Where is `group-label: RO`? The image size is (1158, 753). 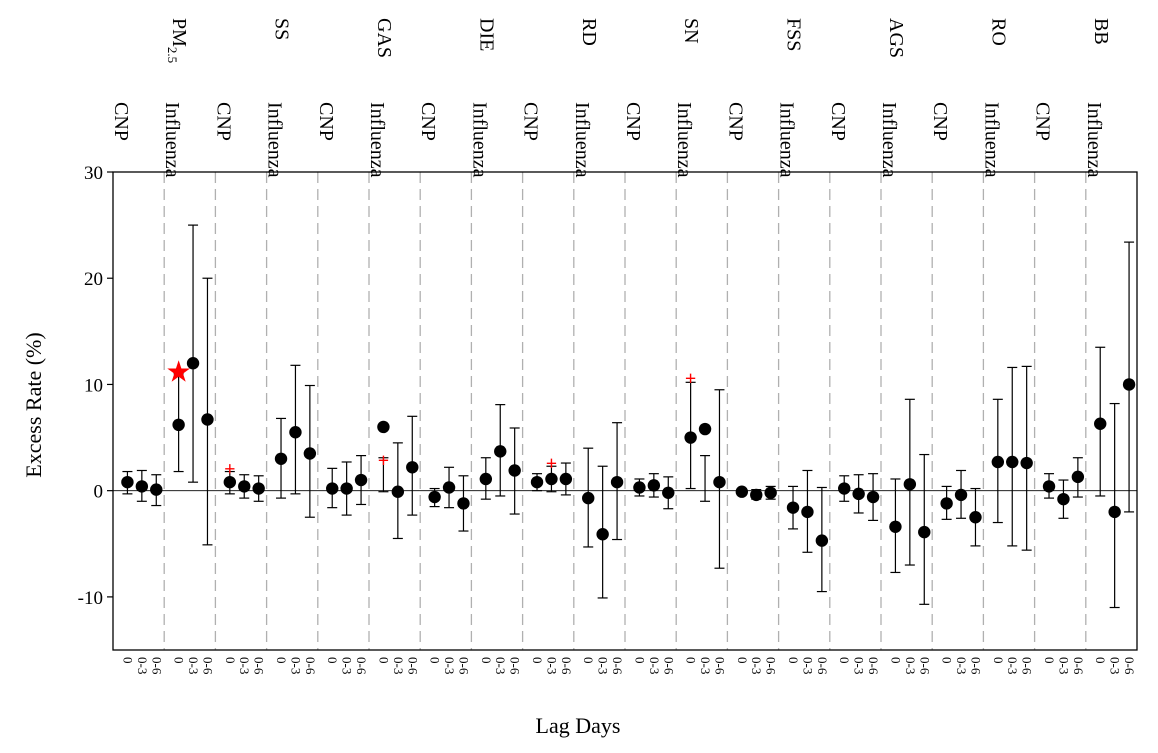 group-label: RO is located at coordinates (998, 32).